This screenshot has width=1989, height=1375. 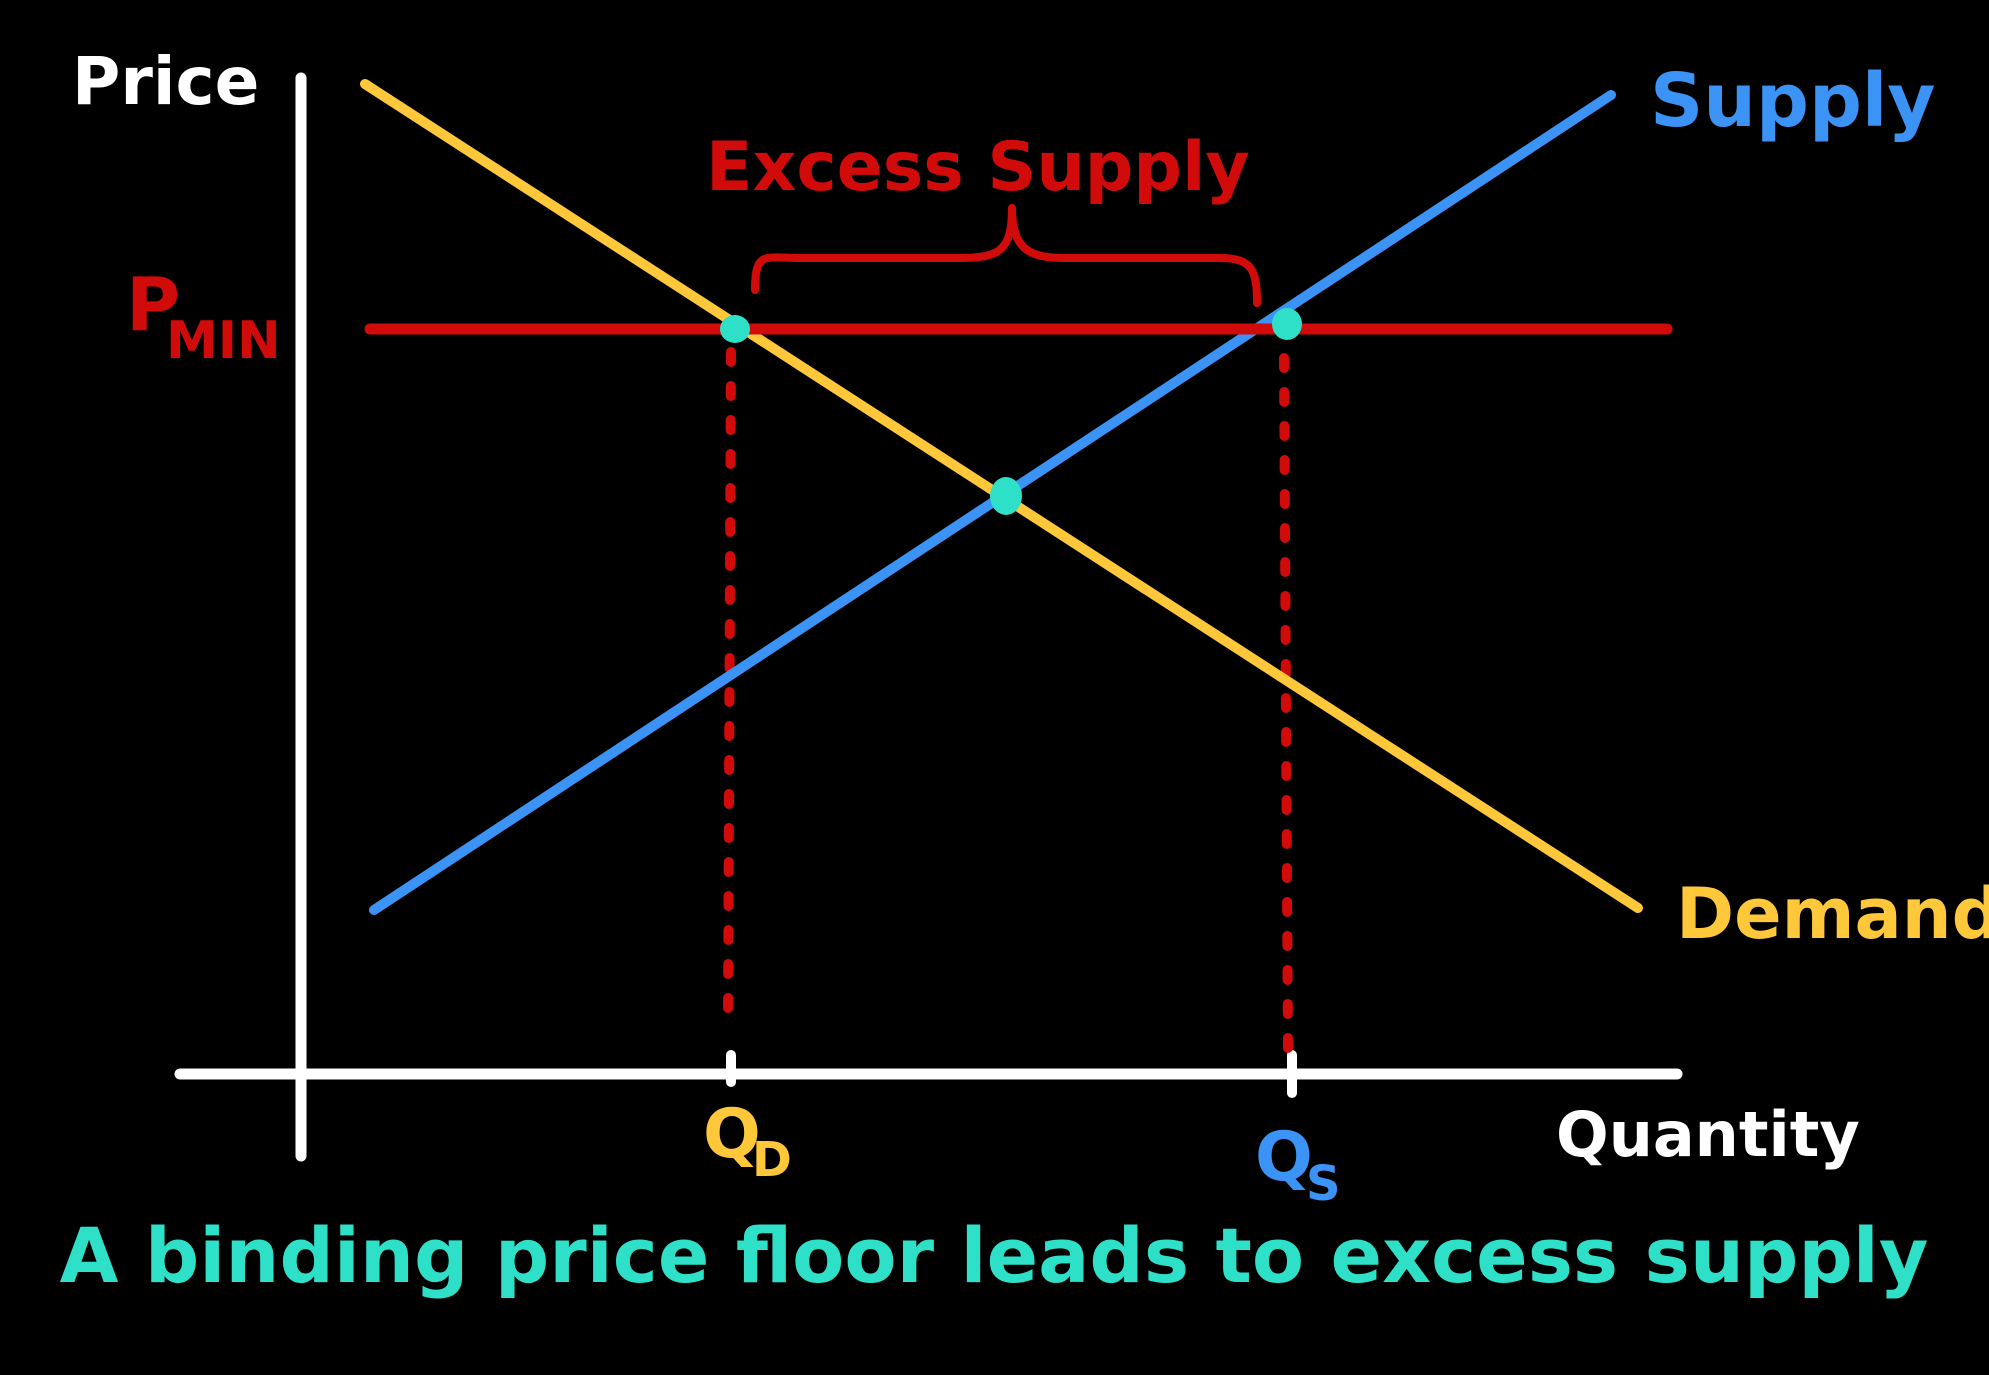 What do you see at coordinates (1284, 1157) in the screenshot?
I see `qs-label: Q` at bounding box center [1284, 1157].